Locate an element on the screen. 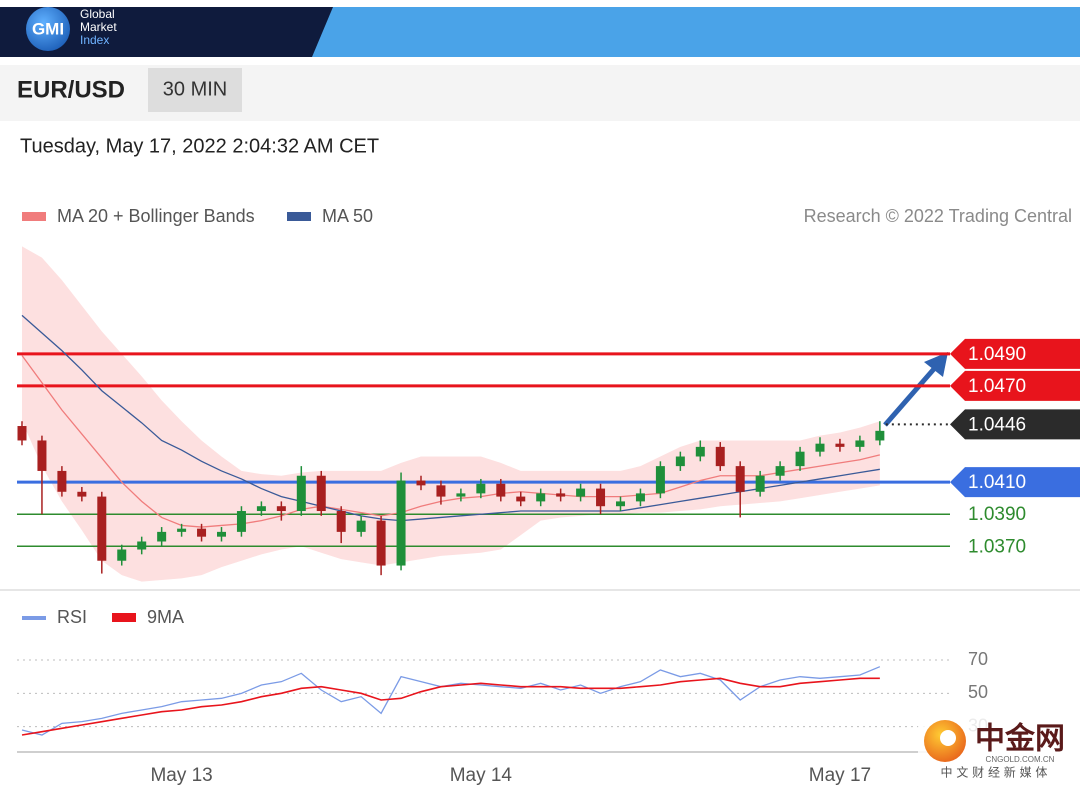  brand-line: Global is located at coordinates (97, 14).